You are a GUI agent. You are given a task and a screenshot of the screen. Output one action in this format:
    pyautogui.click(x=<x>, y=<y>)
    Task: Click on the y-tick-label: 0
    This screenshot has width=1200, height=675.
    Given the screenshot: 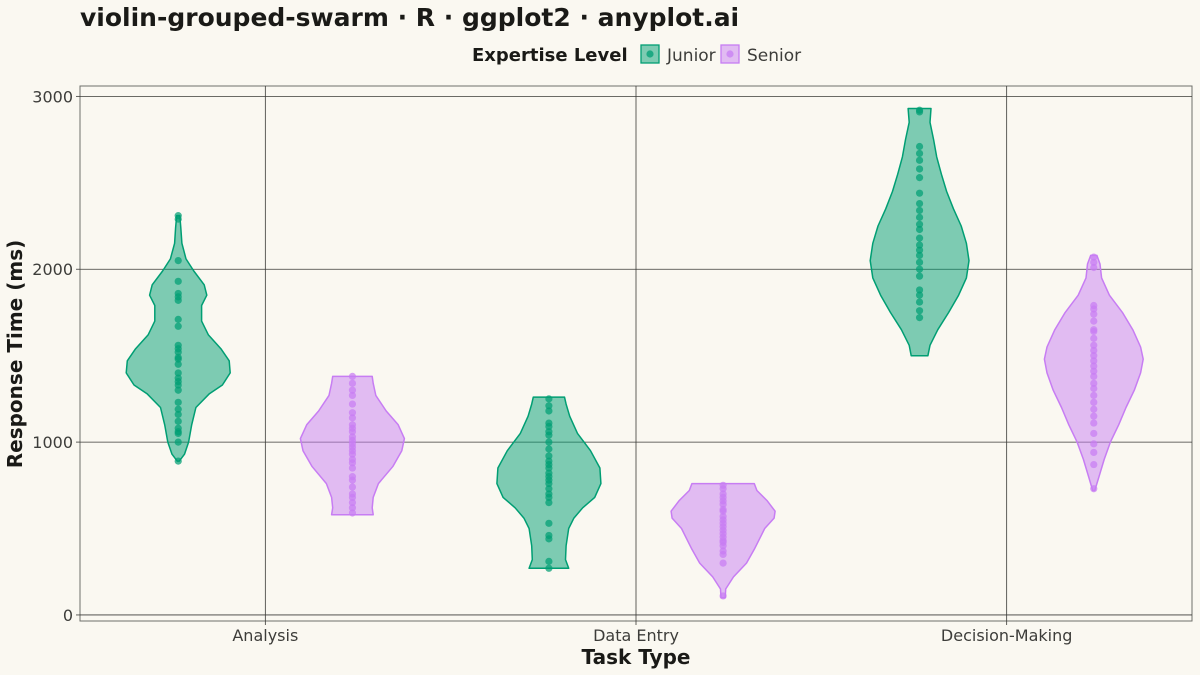 What is the action you would take?
    pyautogui.click(x=68, y=615)
    